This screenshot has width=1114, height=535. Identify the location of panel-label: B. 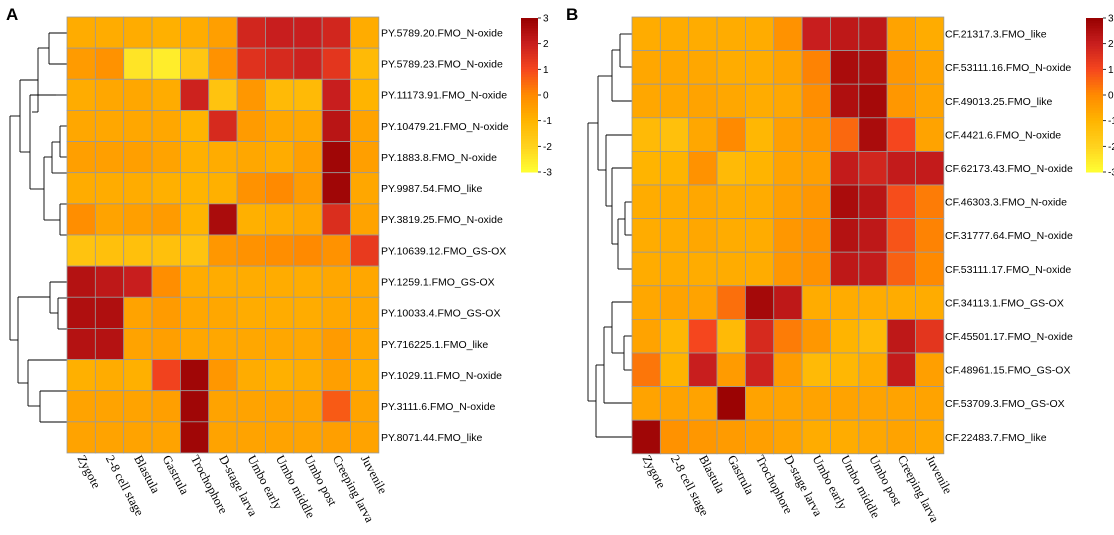
(572, 14).